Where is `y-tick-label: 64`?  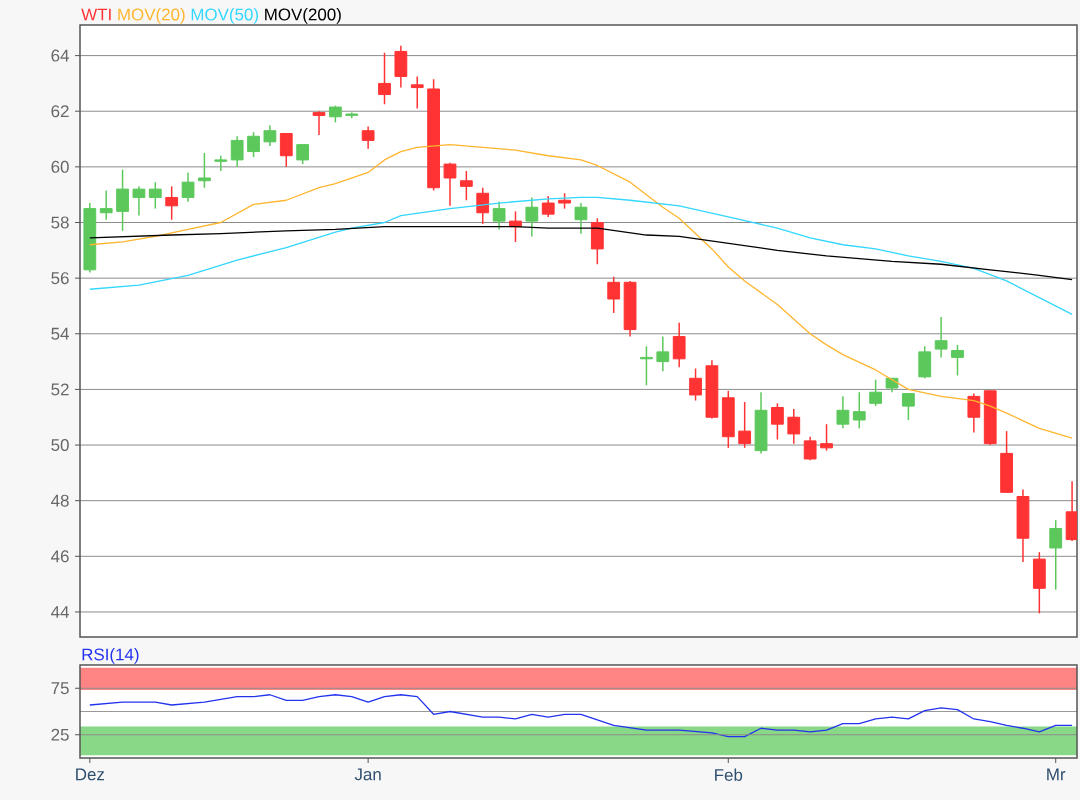 y-tick-label: 64 is located at coordinates (60, 55).